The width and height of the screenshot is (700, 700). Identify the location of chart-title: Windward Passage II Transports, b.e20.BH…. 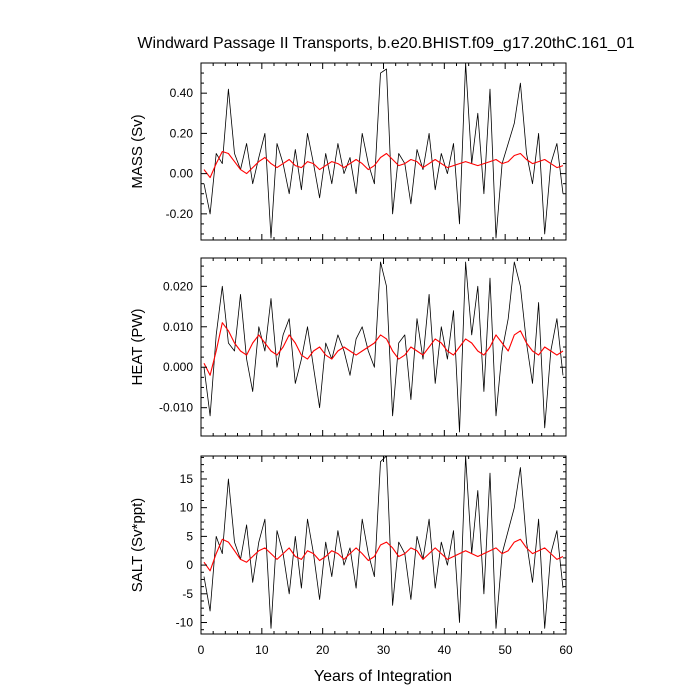
(385, 43).